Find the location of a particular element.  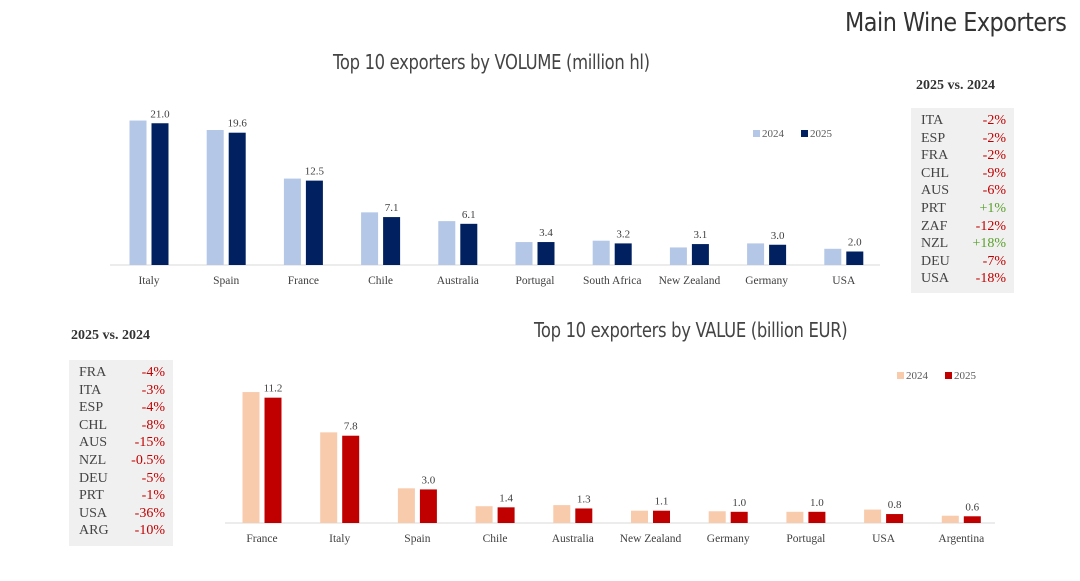

change-value: -9% is located at coordinates (994, 173).